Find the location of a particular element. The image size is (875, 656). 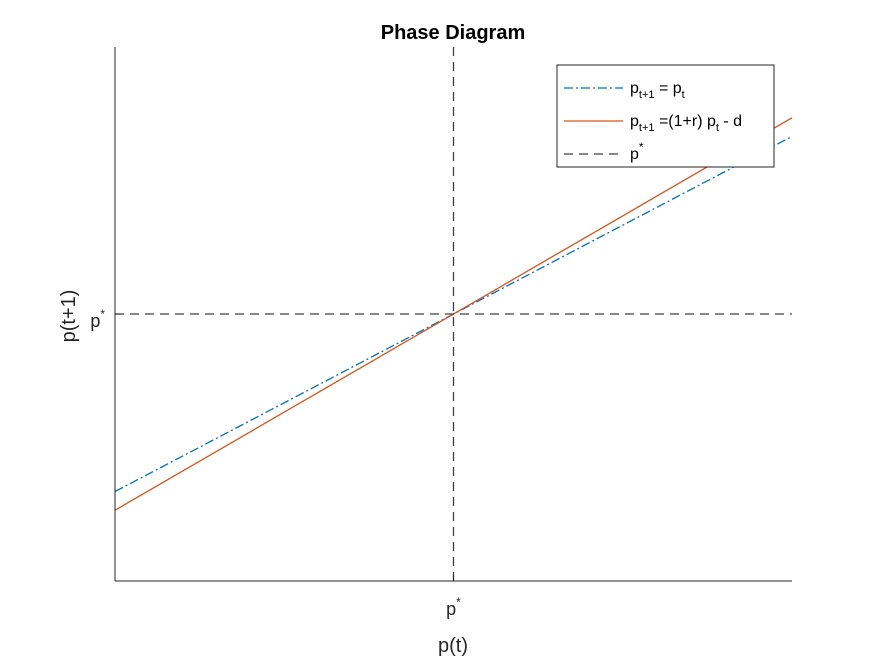

x-tick-label: p* is located at coordinates (453, 607).